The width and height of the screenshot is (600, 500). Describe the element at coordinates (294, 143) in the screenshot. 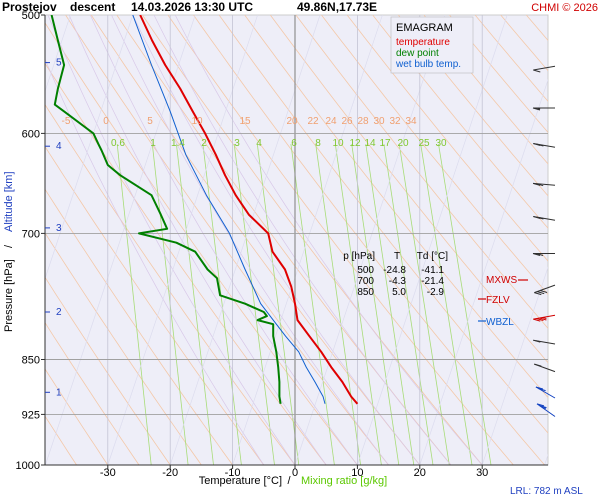

I see `mixing-ratio-label: 6` at that location.